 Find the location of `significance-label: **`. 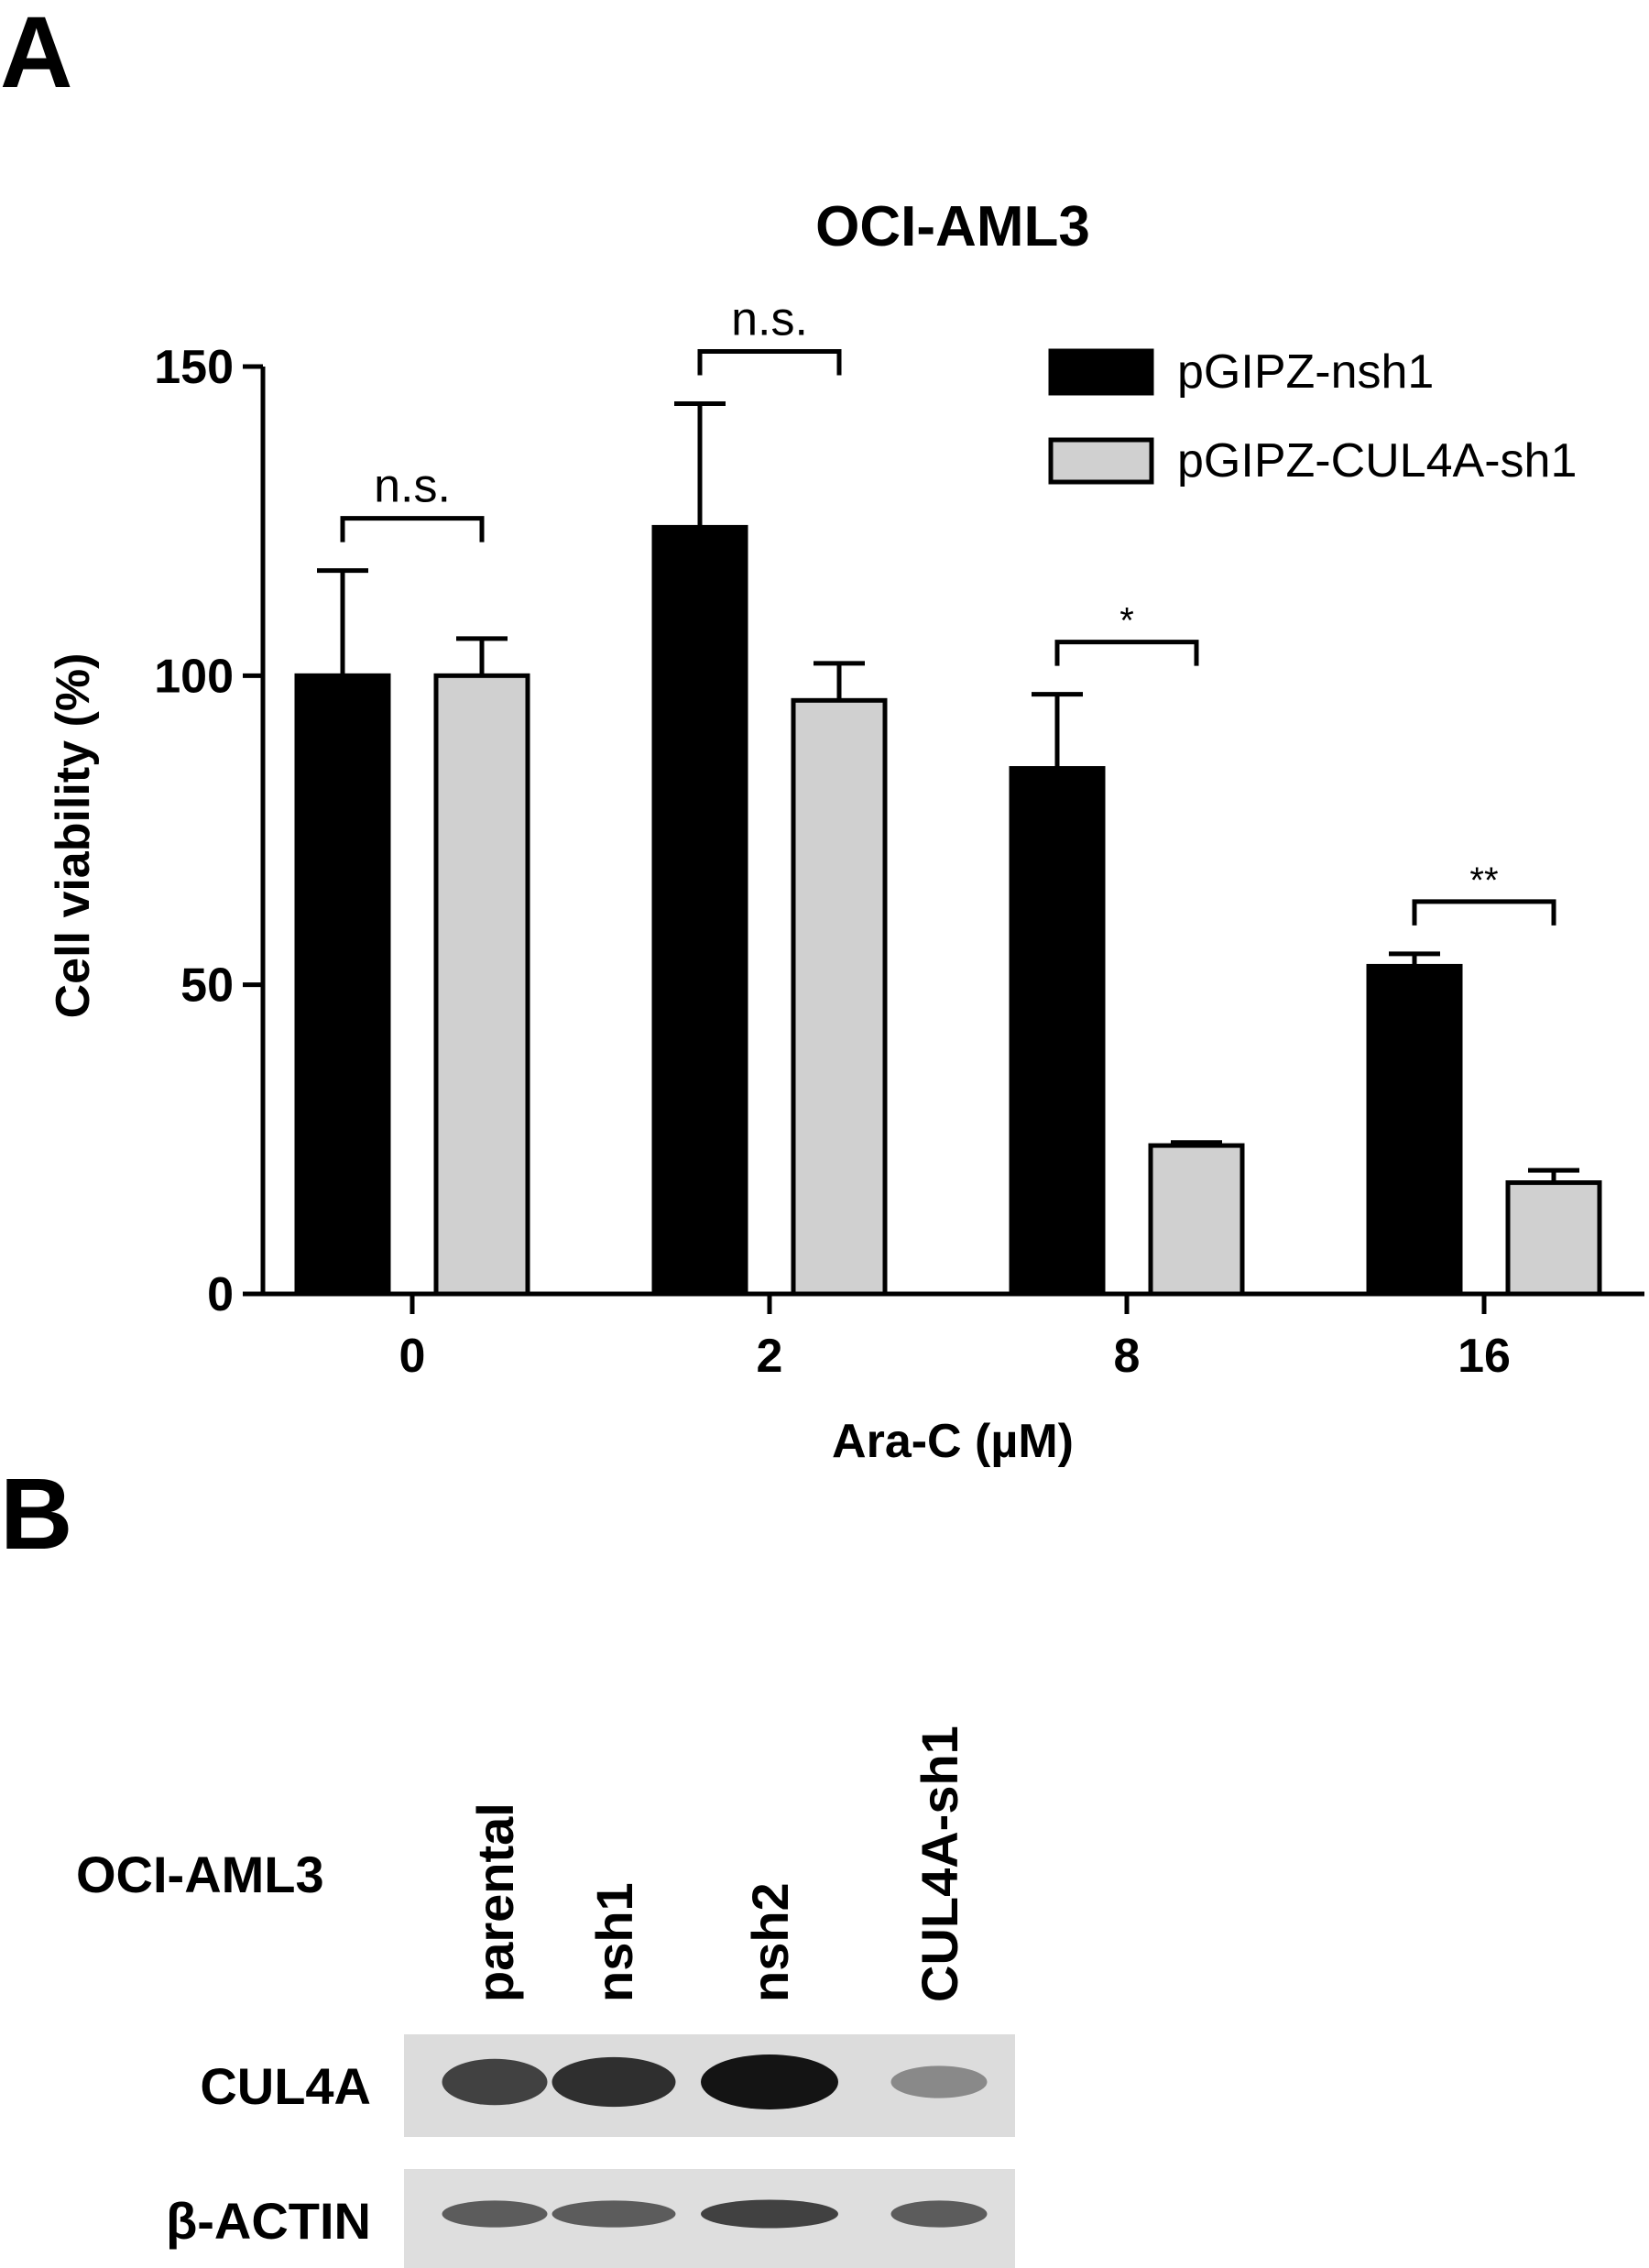

significance-label: ** is located at coordinates (1483, 880).